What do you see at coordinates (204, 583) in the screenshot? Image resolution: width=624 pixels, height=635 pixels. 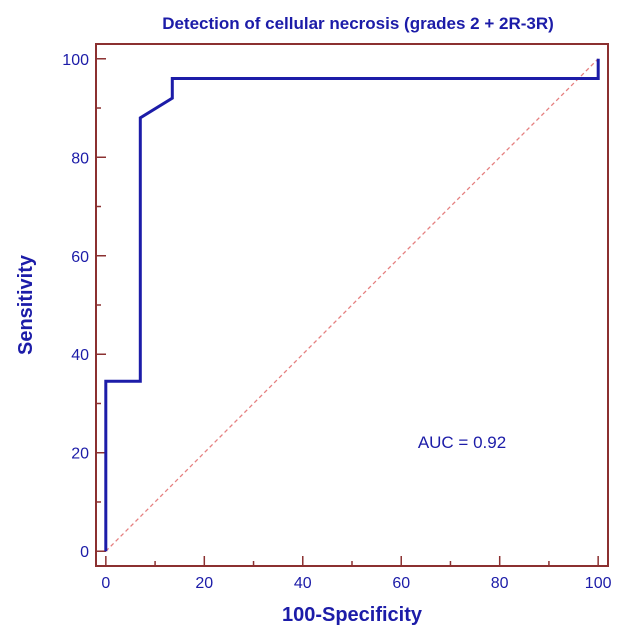 I see `x-tick-label: 20` at bounding box center [204, 583].